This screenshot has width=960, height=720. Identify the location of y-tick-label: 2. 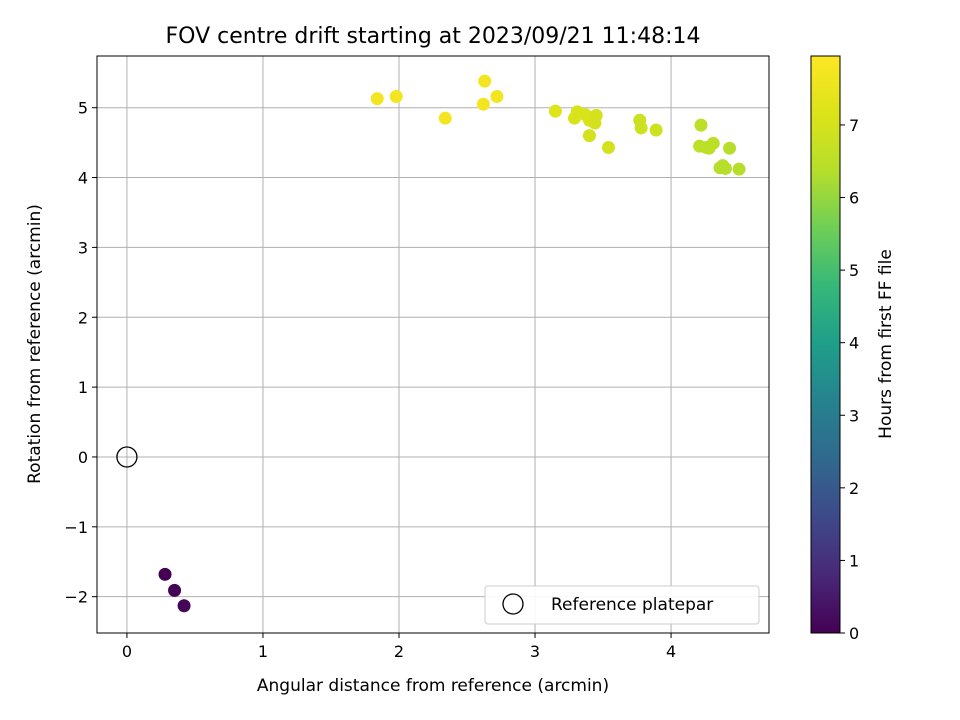
(83, 317).